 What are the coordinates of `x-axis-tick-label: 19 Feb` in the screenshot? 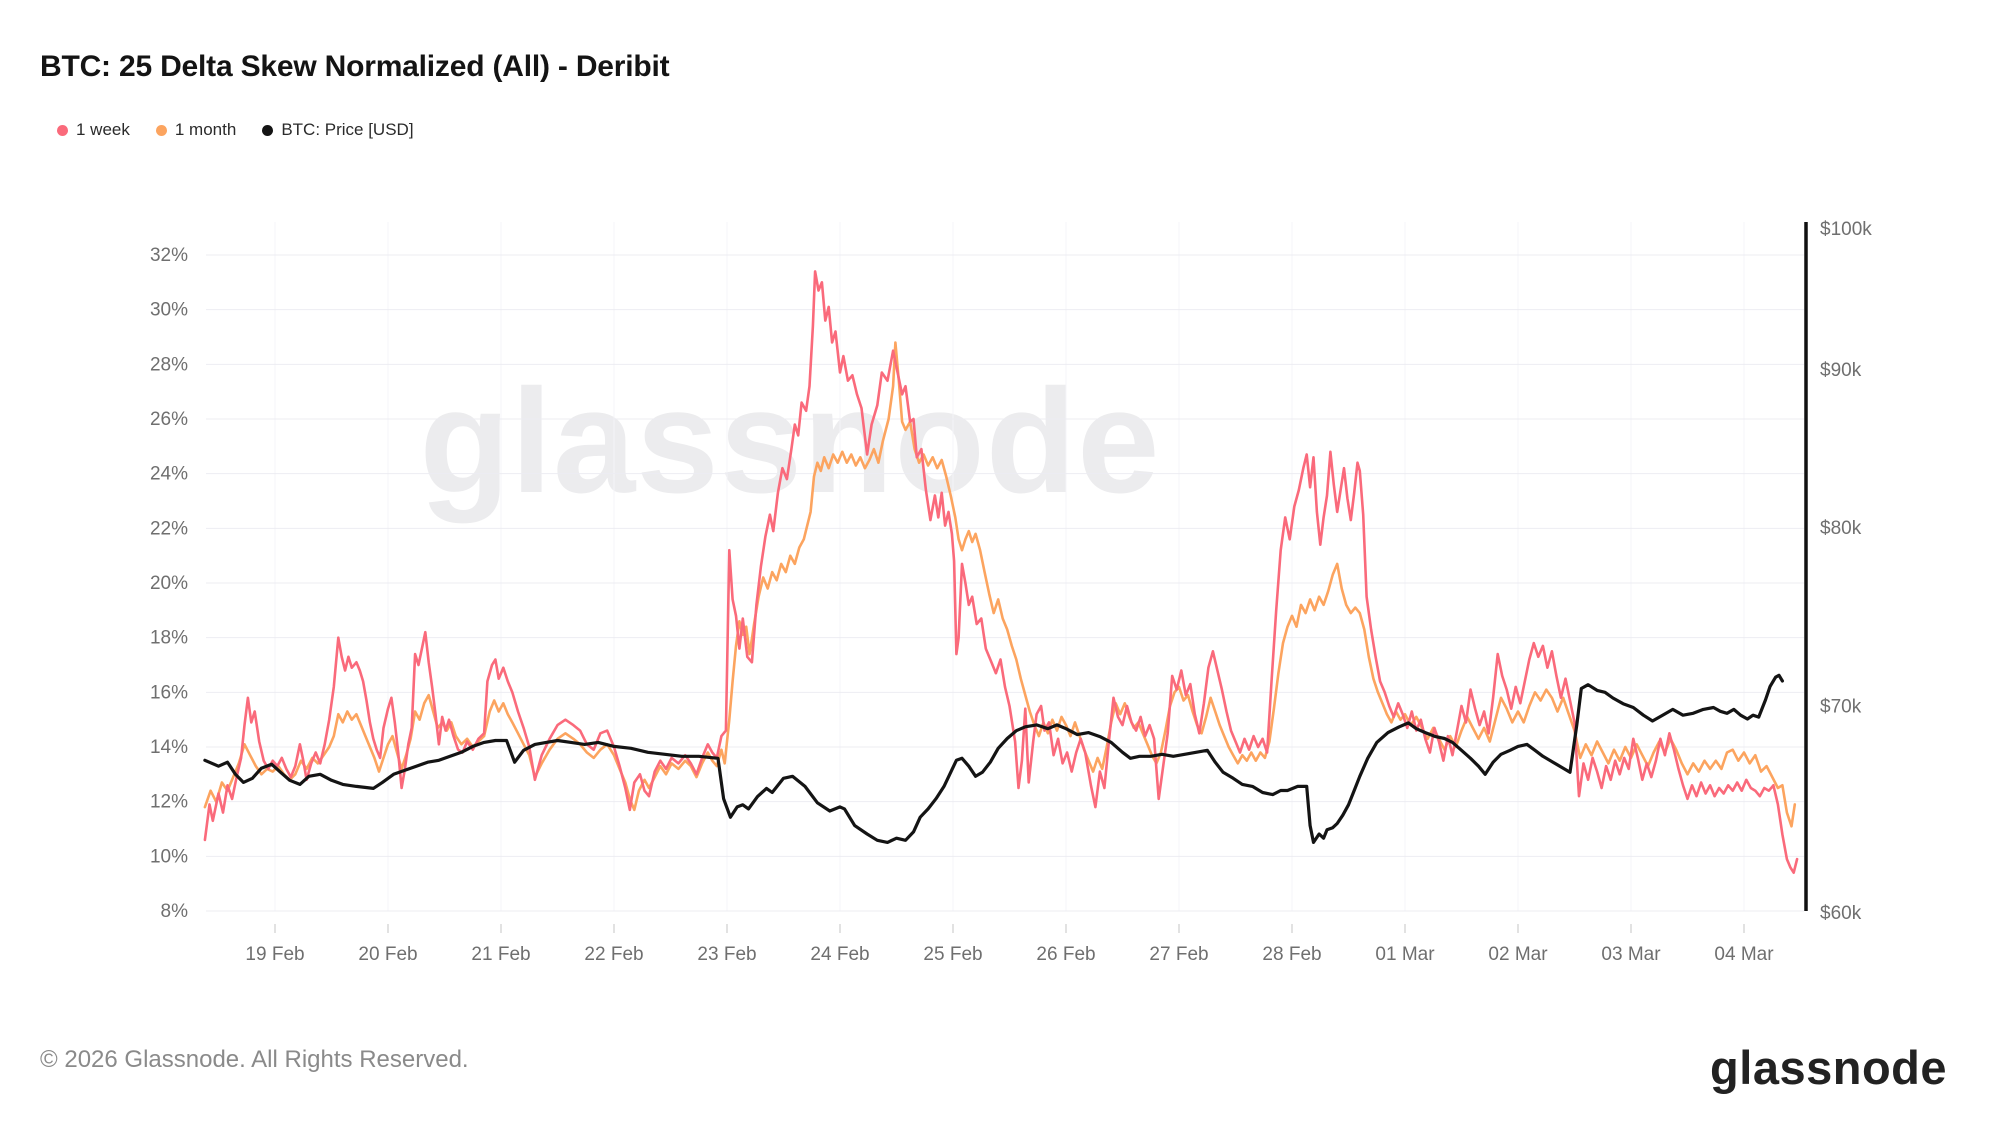 It's located at (274, 954).